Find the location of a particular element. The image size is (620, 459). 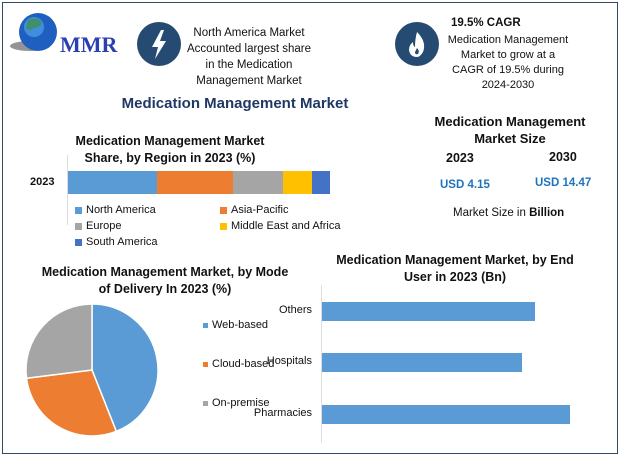

category-label-hospitals: Hospitals is located at coordinates (289, 361).